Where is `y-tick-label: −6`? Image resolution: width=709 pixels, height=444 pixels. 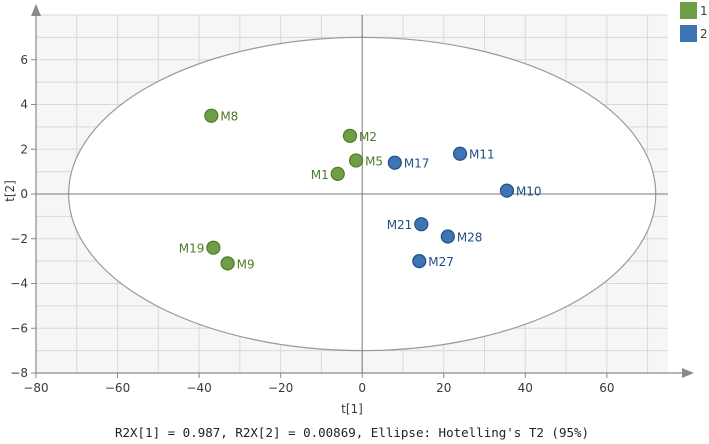 y-tick-label: −6 is located at coordinates (19, 328).